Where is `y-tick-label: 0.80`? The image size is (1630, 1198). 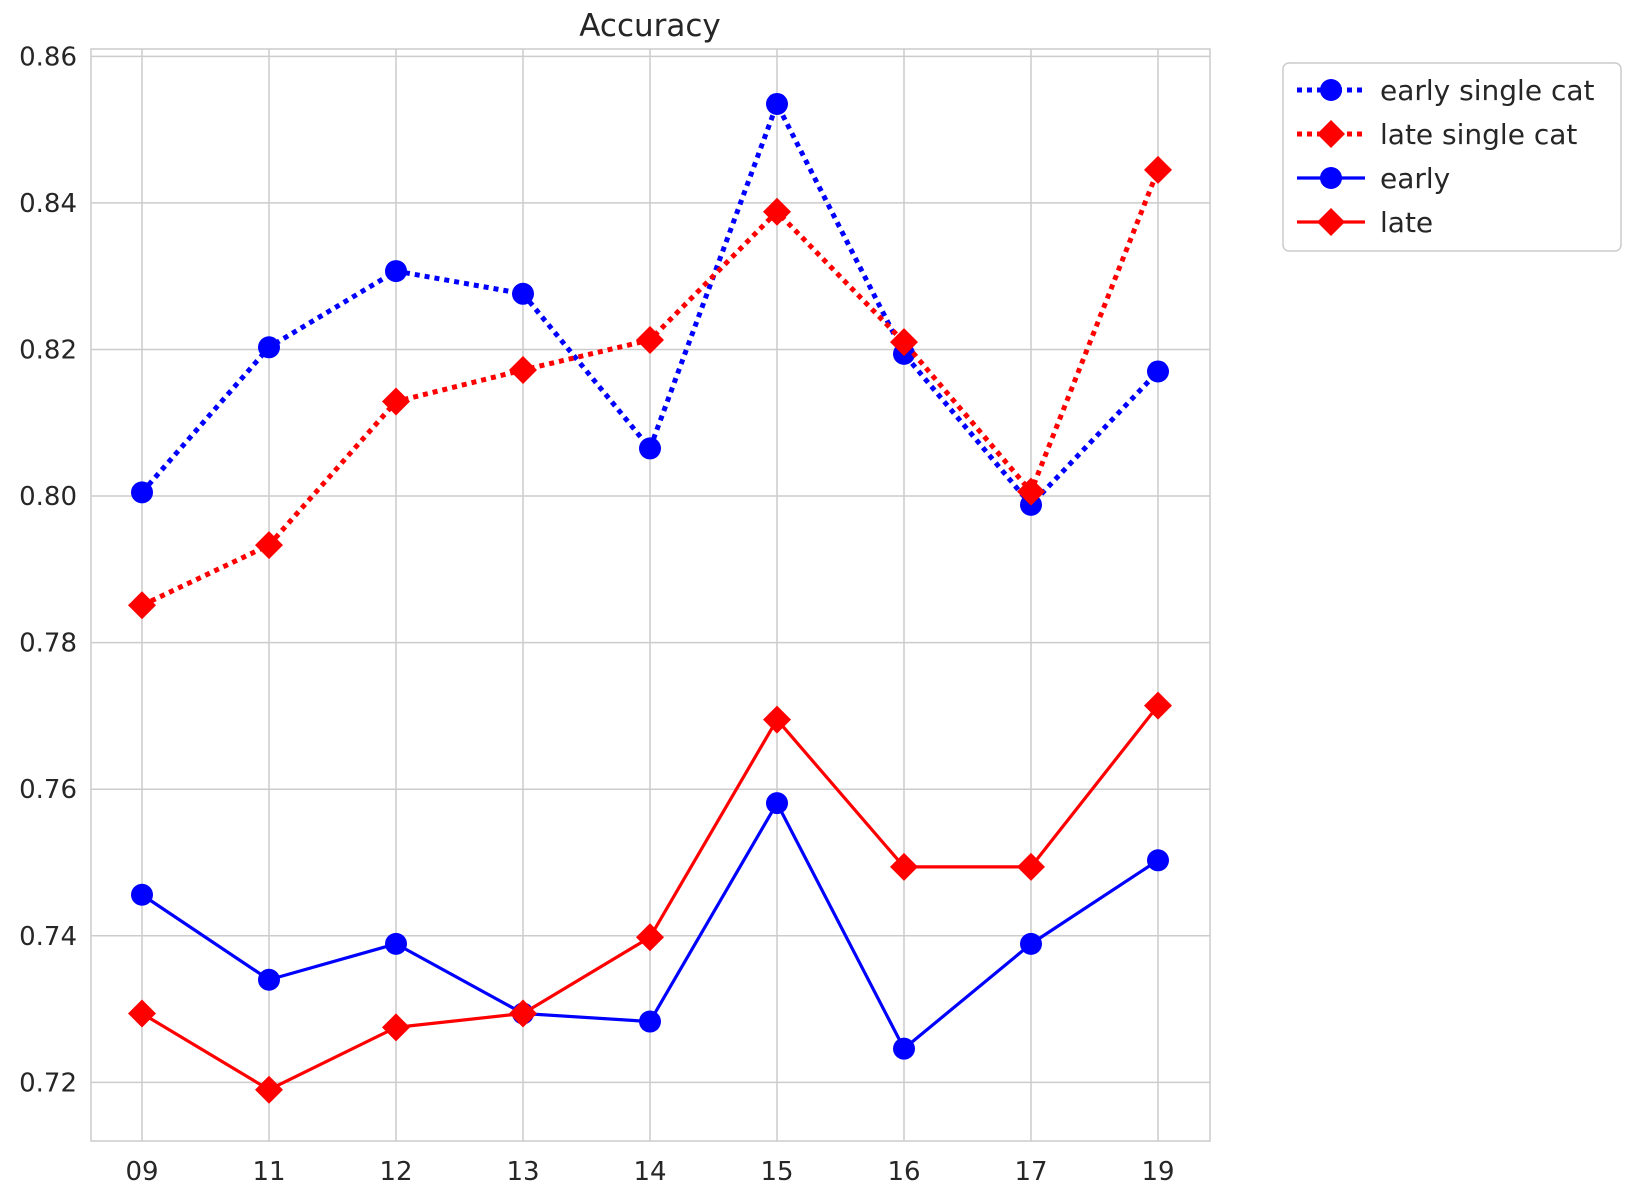 y-tick-label: 0.80 is located at coordinates (48, 497).